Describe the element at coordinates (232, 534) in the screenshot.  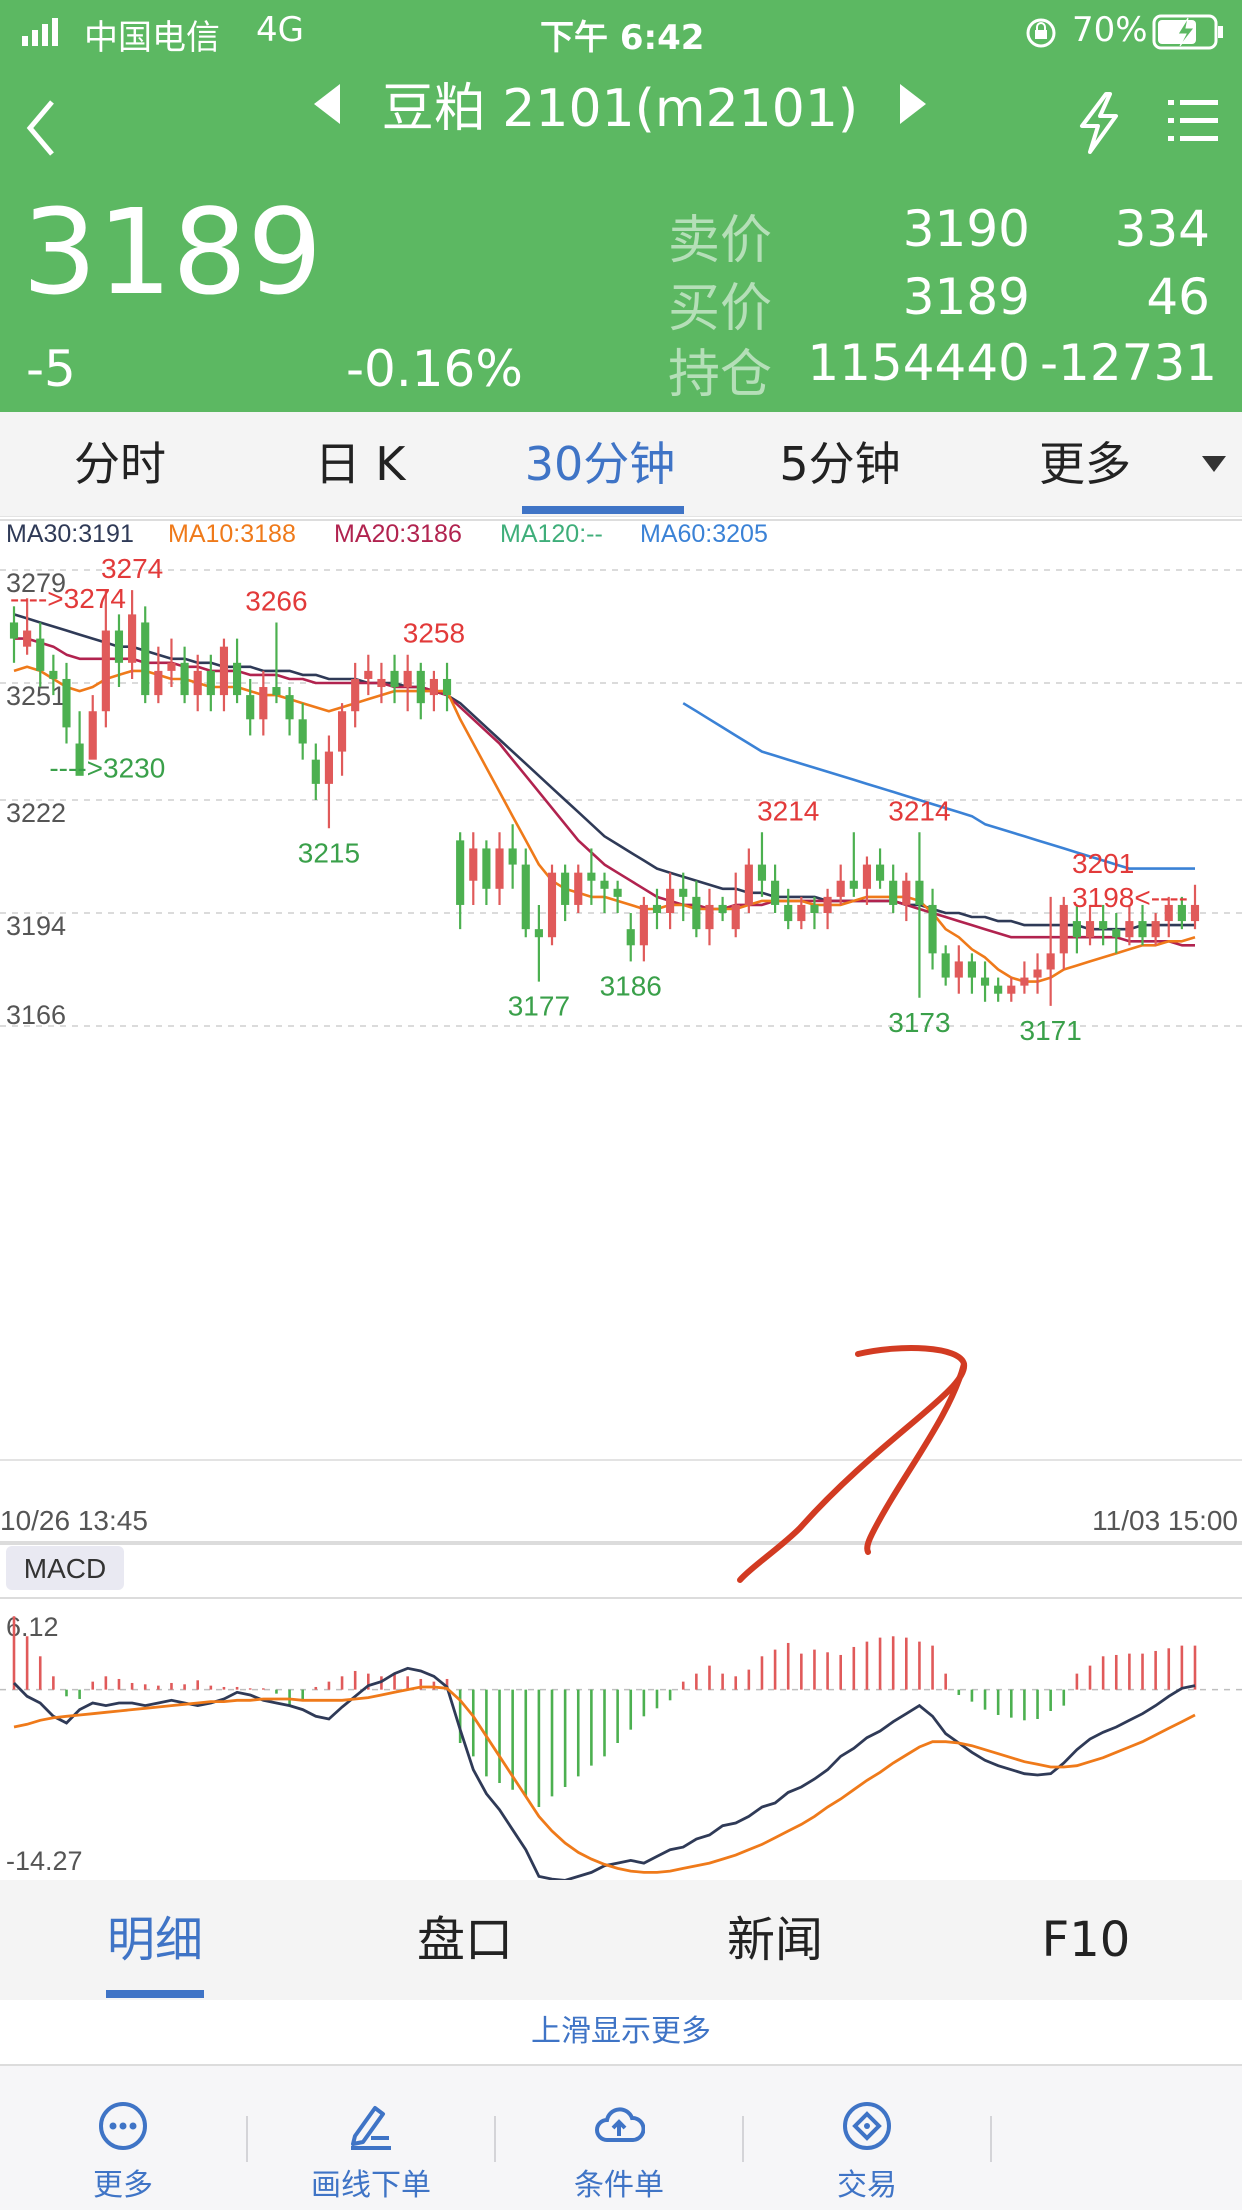
I see `legend-item: MA10:3188` at that location.